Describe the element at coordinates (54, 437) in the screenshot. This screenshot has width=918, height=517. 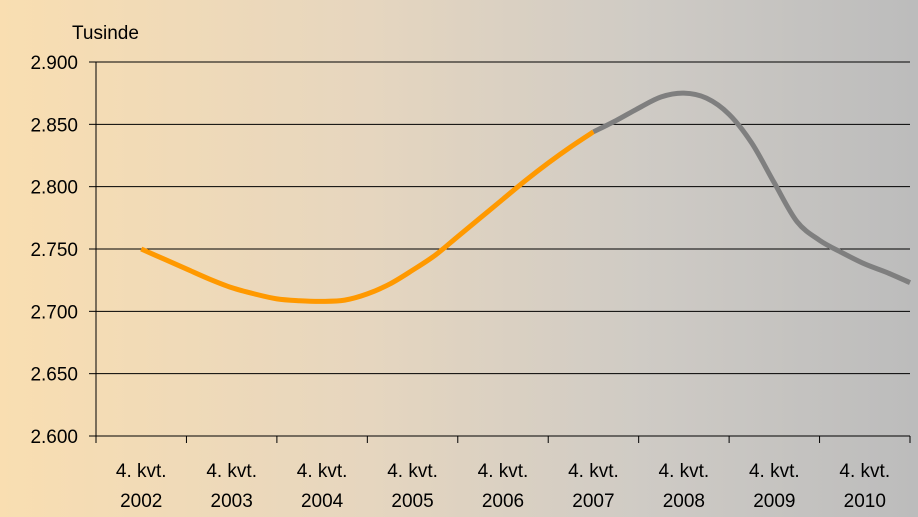
I see `y-tick-label: 2.600` at that location.